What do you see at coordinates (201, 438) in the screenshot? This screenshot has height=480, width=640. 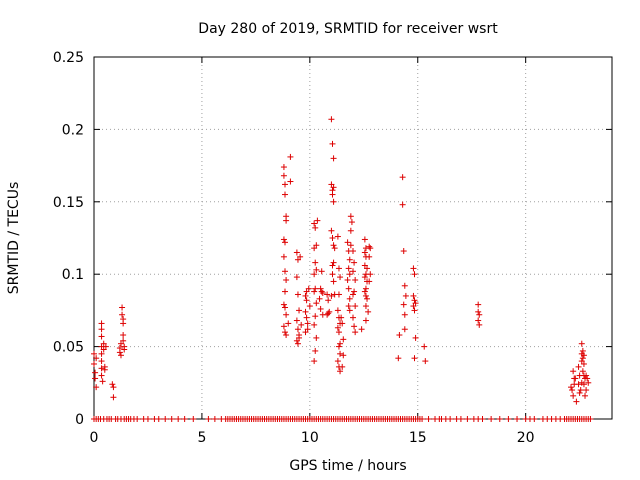 I see `x-tick-label: 5` at bounding box center [201, 438].